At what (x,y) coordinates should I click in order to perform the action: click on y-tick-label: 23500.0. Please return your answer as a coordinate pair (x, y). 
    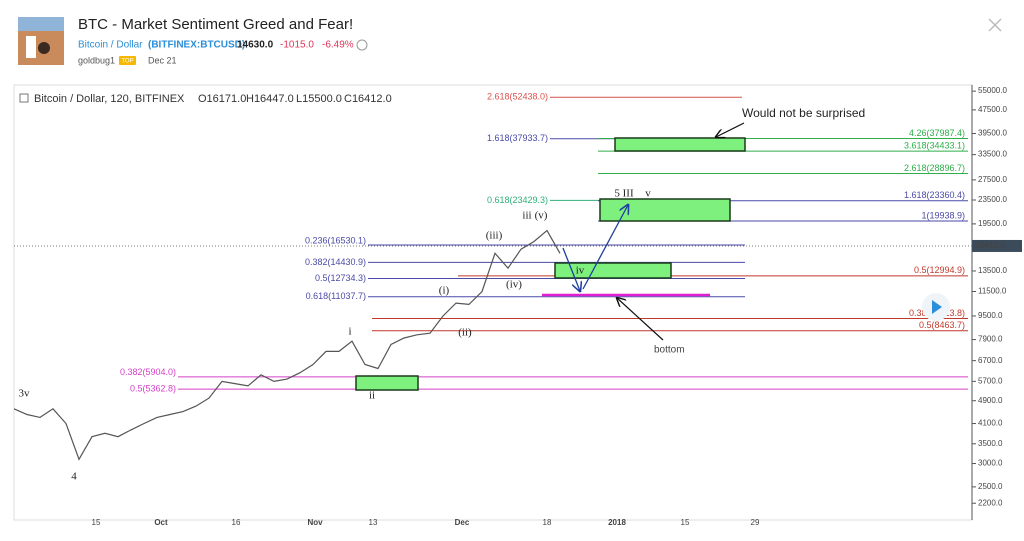
    Looking at the image, I should click on (992, 199).